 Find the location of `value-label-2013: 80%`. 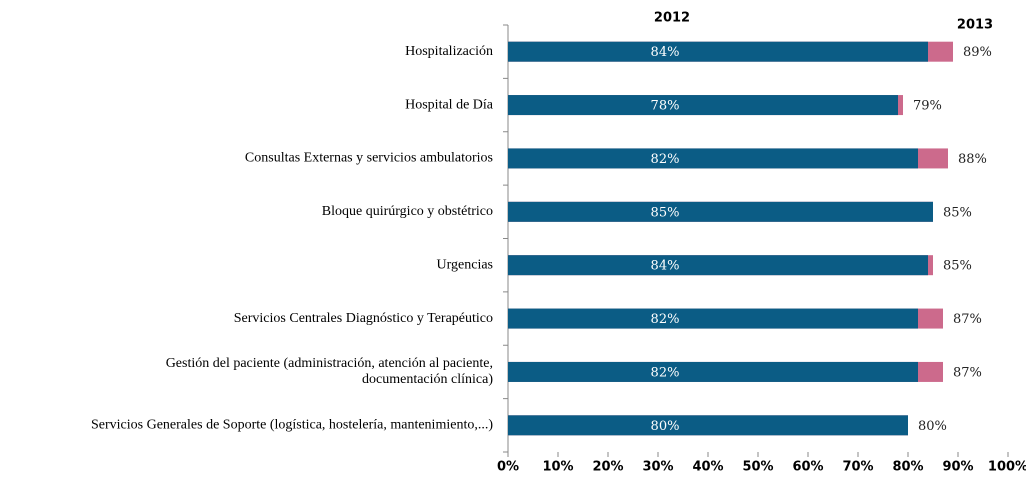

value-label-2013: 80% is located at coordinates (932, 426).